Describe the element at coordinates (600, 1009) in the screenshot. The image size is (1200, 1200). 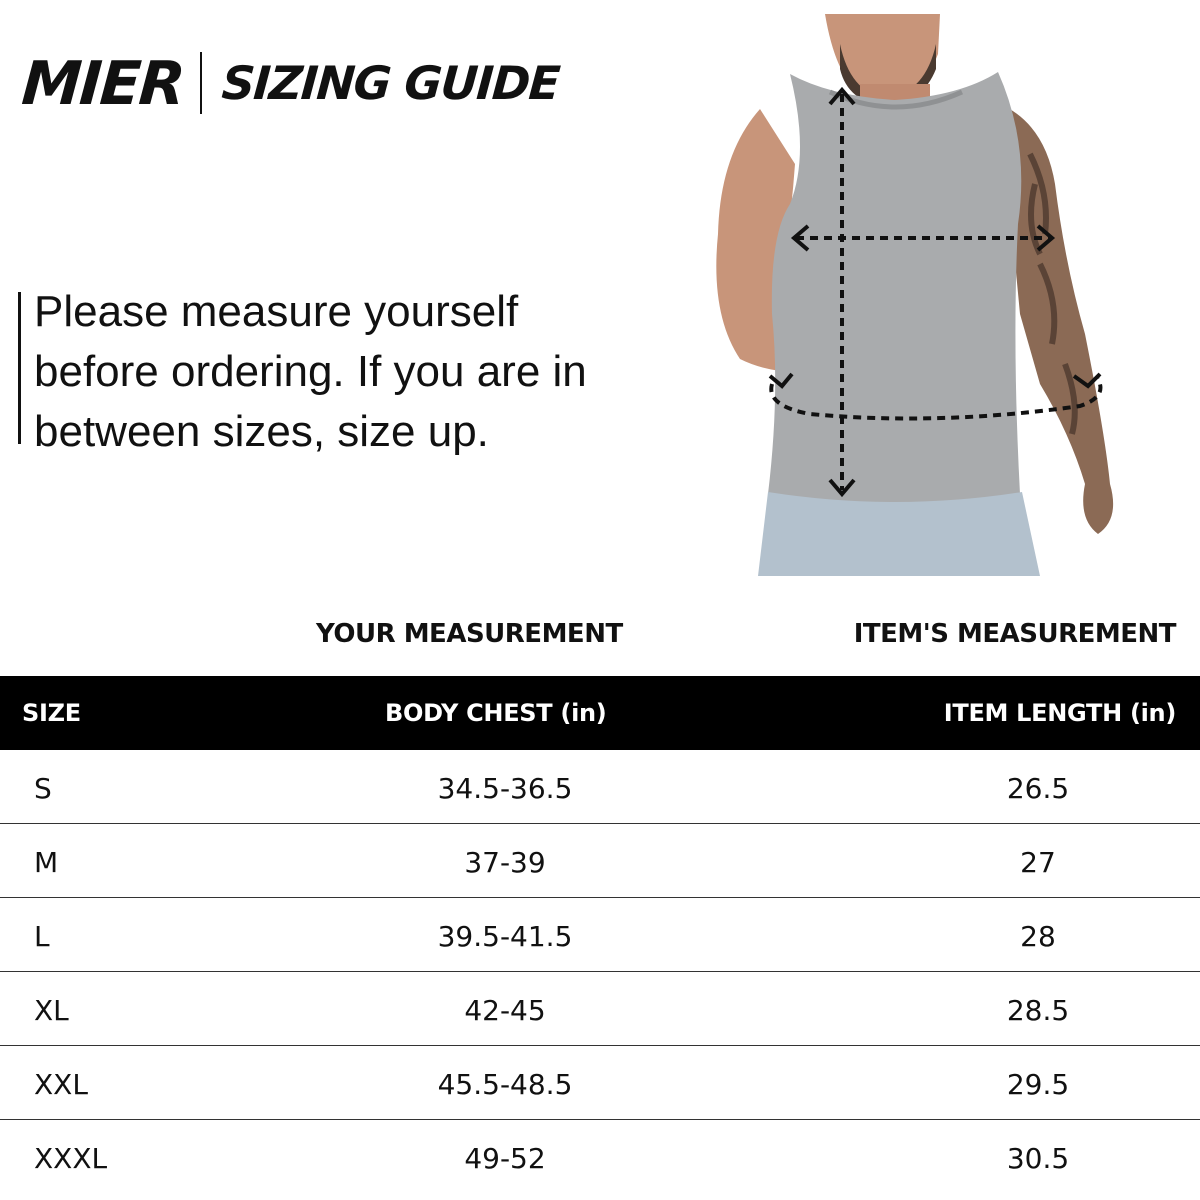
I see `table-row: XL 42-45 28.5` at that location.